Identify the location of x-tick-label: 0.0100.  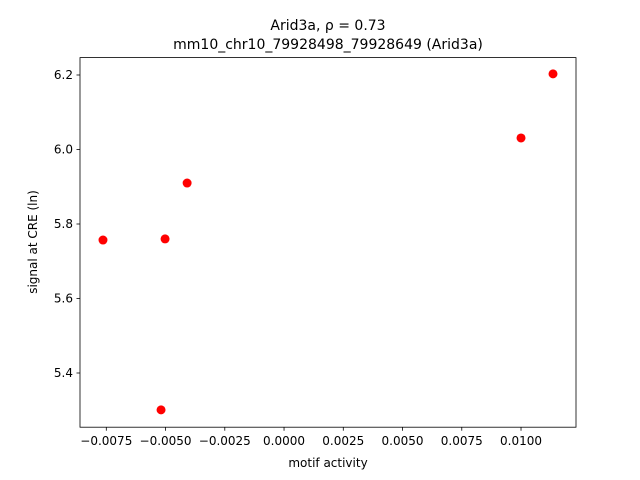
(521, 441).